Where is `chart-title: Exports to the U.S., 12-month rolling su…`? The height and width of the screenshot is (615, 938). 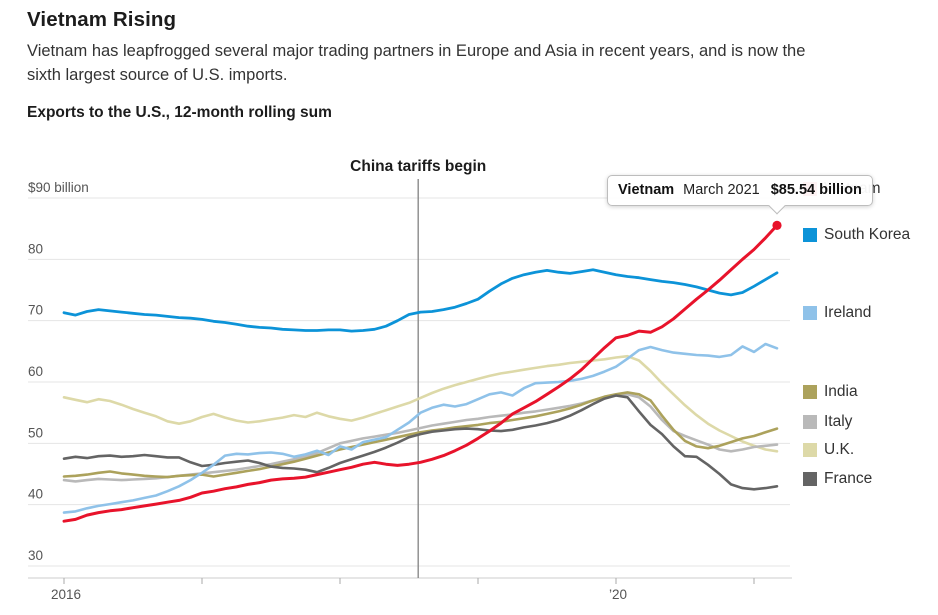 chart-title: Exports to the U.S., 12-month rolling su… is located at coordinates (179, 112).